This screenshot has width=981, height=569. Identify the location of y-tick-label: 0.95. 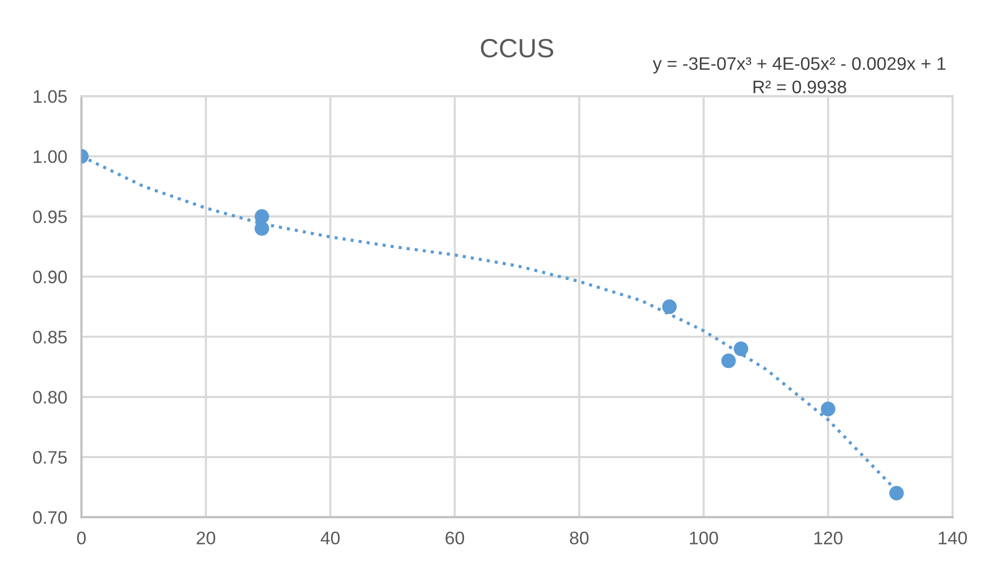
(50, 217).